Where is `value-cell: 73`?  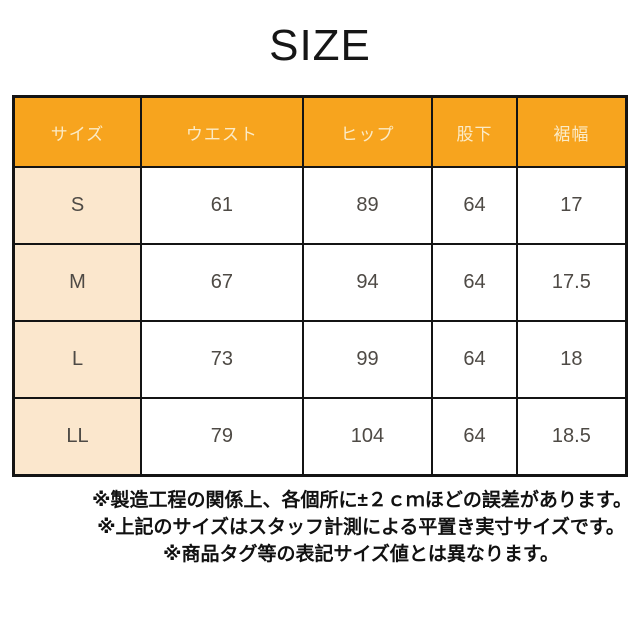
value-cell: 73 is located at coordinates (222, 359).